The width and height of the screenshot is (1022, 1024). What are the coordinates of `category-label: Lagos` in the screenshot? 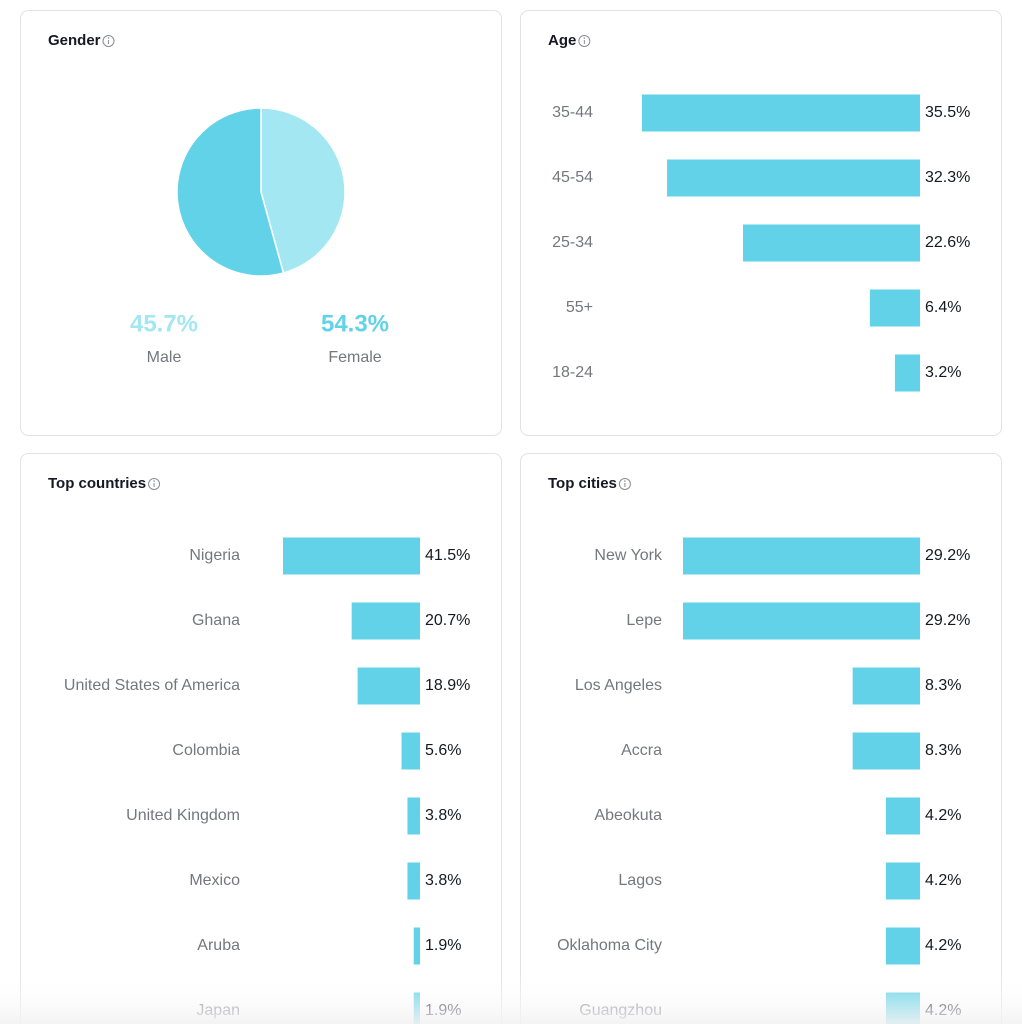 It's located at (640, 880).